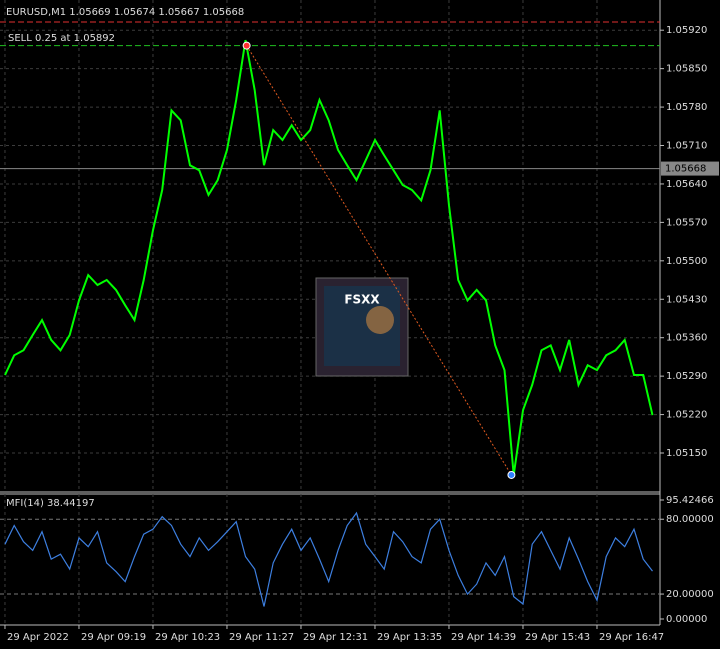 The width and height of the screenshot is (720, 649). I want to click on x-tick-label: 29 Apr 10:23, so click(187, 637).